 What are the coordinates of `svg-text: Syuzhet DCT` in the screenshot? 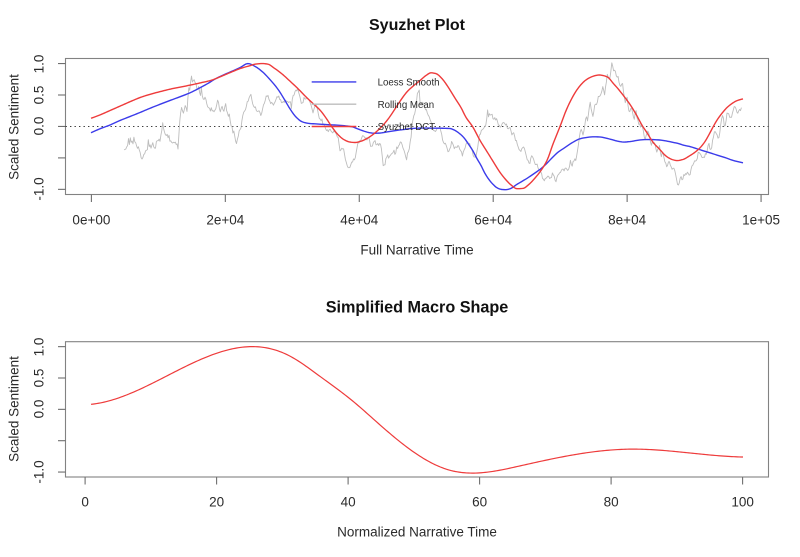 It's located at (407, 127).